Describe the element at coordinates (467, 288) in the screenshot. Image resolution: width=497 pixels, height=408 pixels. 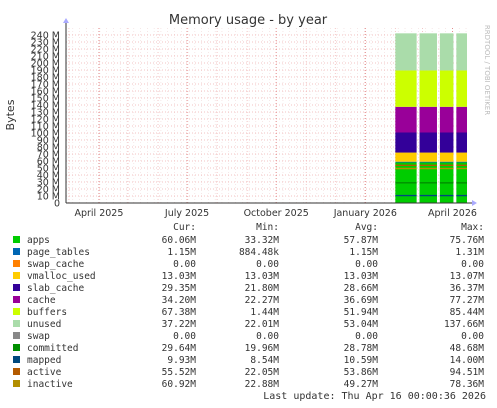
I see `legend-max-slab_cache: 36.37M` at that location.